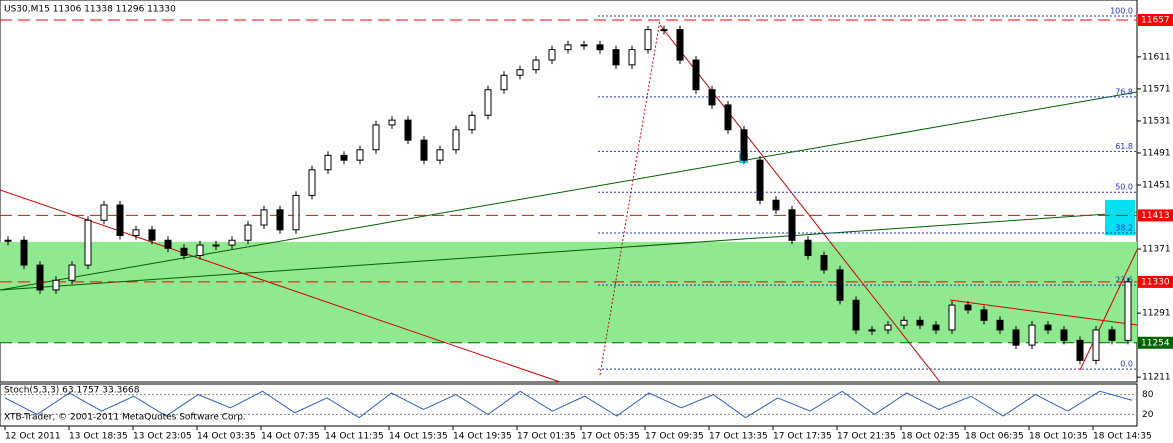 The height and width of the screenshot is (443, 1173). I want to click on y-tick-label: 20, so click(1148, 415).